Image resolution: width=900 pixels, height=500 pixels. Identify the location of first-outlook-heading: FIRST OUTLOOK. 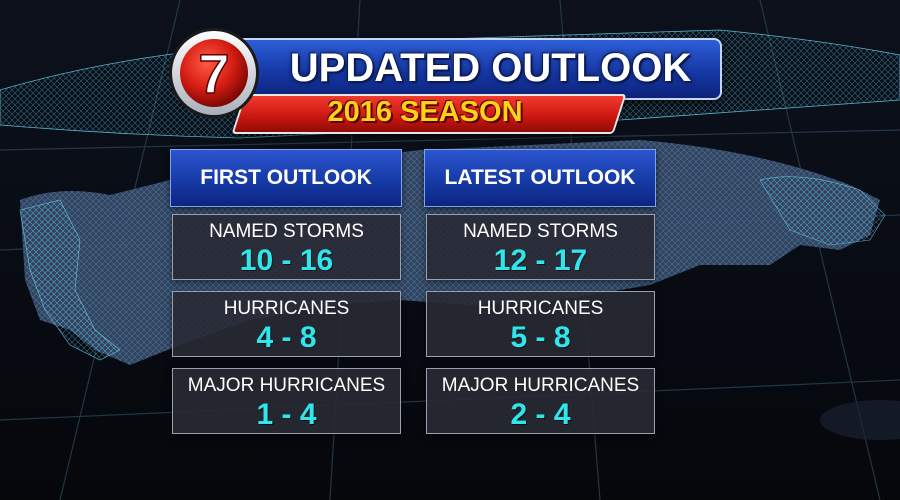
(286, 178).